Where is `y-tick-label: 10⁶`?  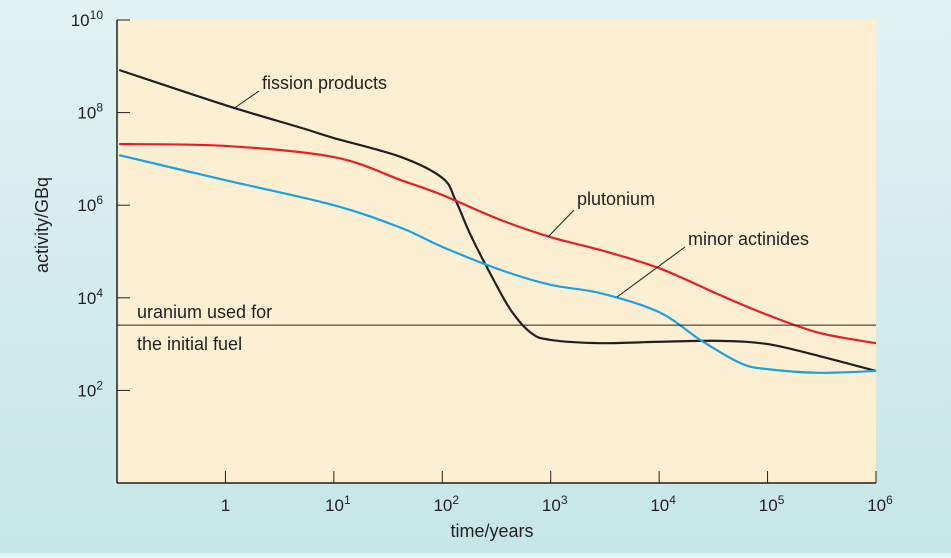
y-tick-label: 10⁶ is located at coordinates (90, 204).